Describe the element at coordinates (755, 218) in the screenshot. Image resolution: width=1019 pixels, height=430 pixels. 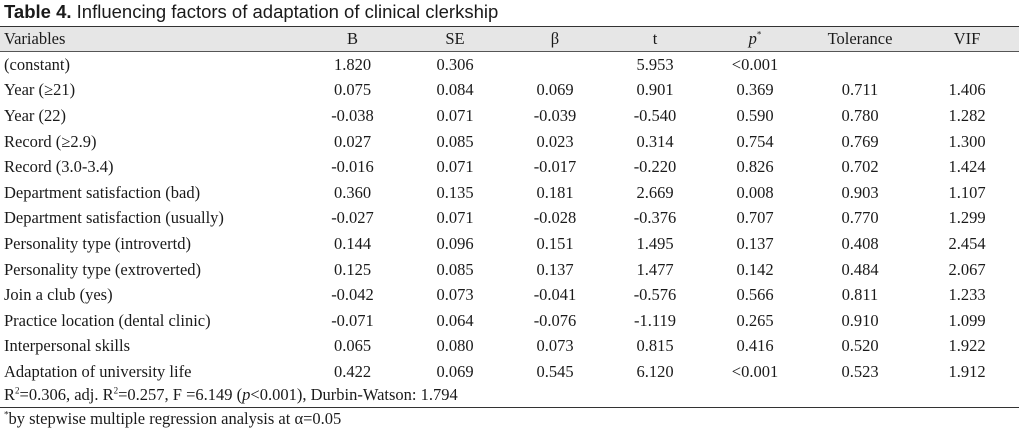
I see `cell-p: 0.707` at that location.